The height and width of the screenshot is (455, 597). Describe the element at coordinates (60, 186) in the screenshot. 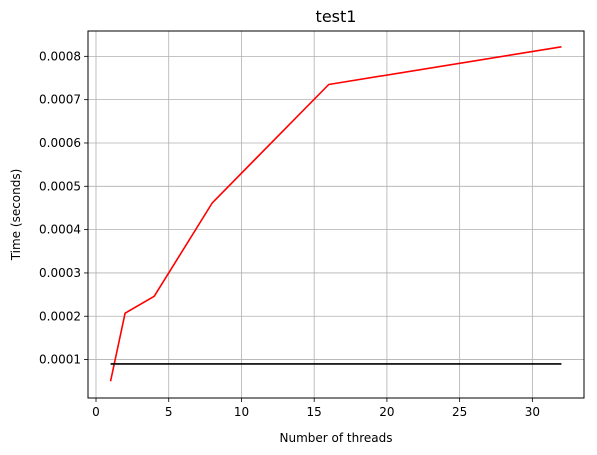

I see `y-tick-label: 0.0005` at that location.